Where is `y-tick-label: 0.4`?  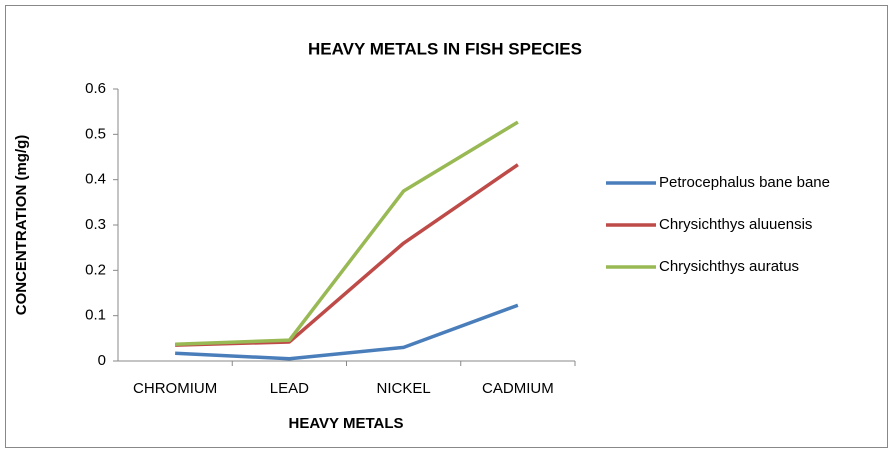 y-tick-label: 0.4 is located at coordinates (95, 179).